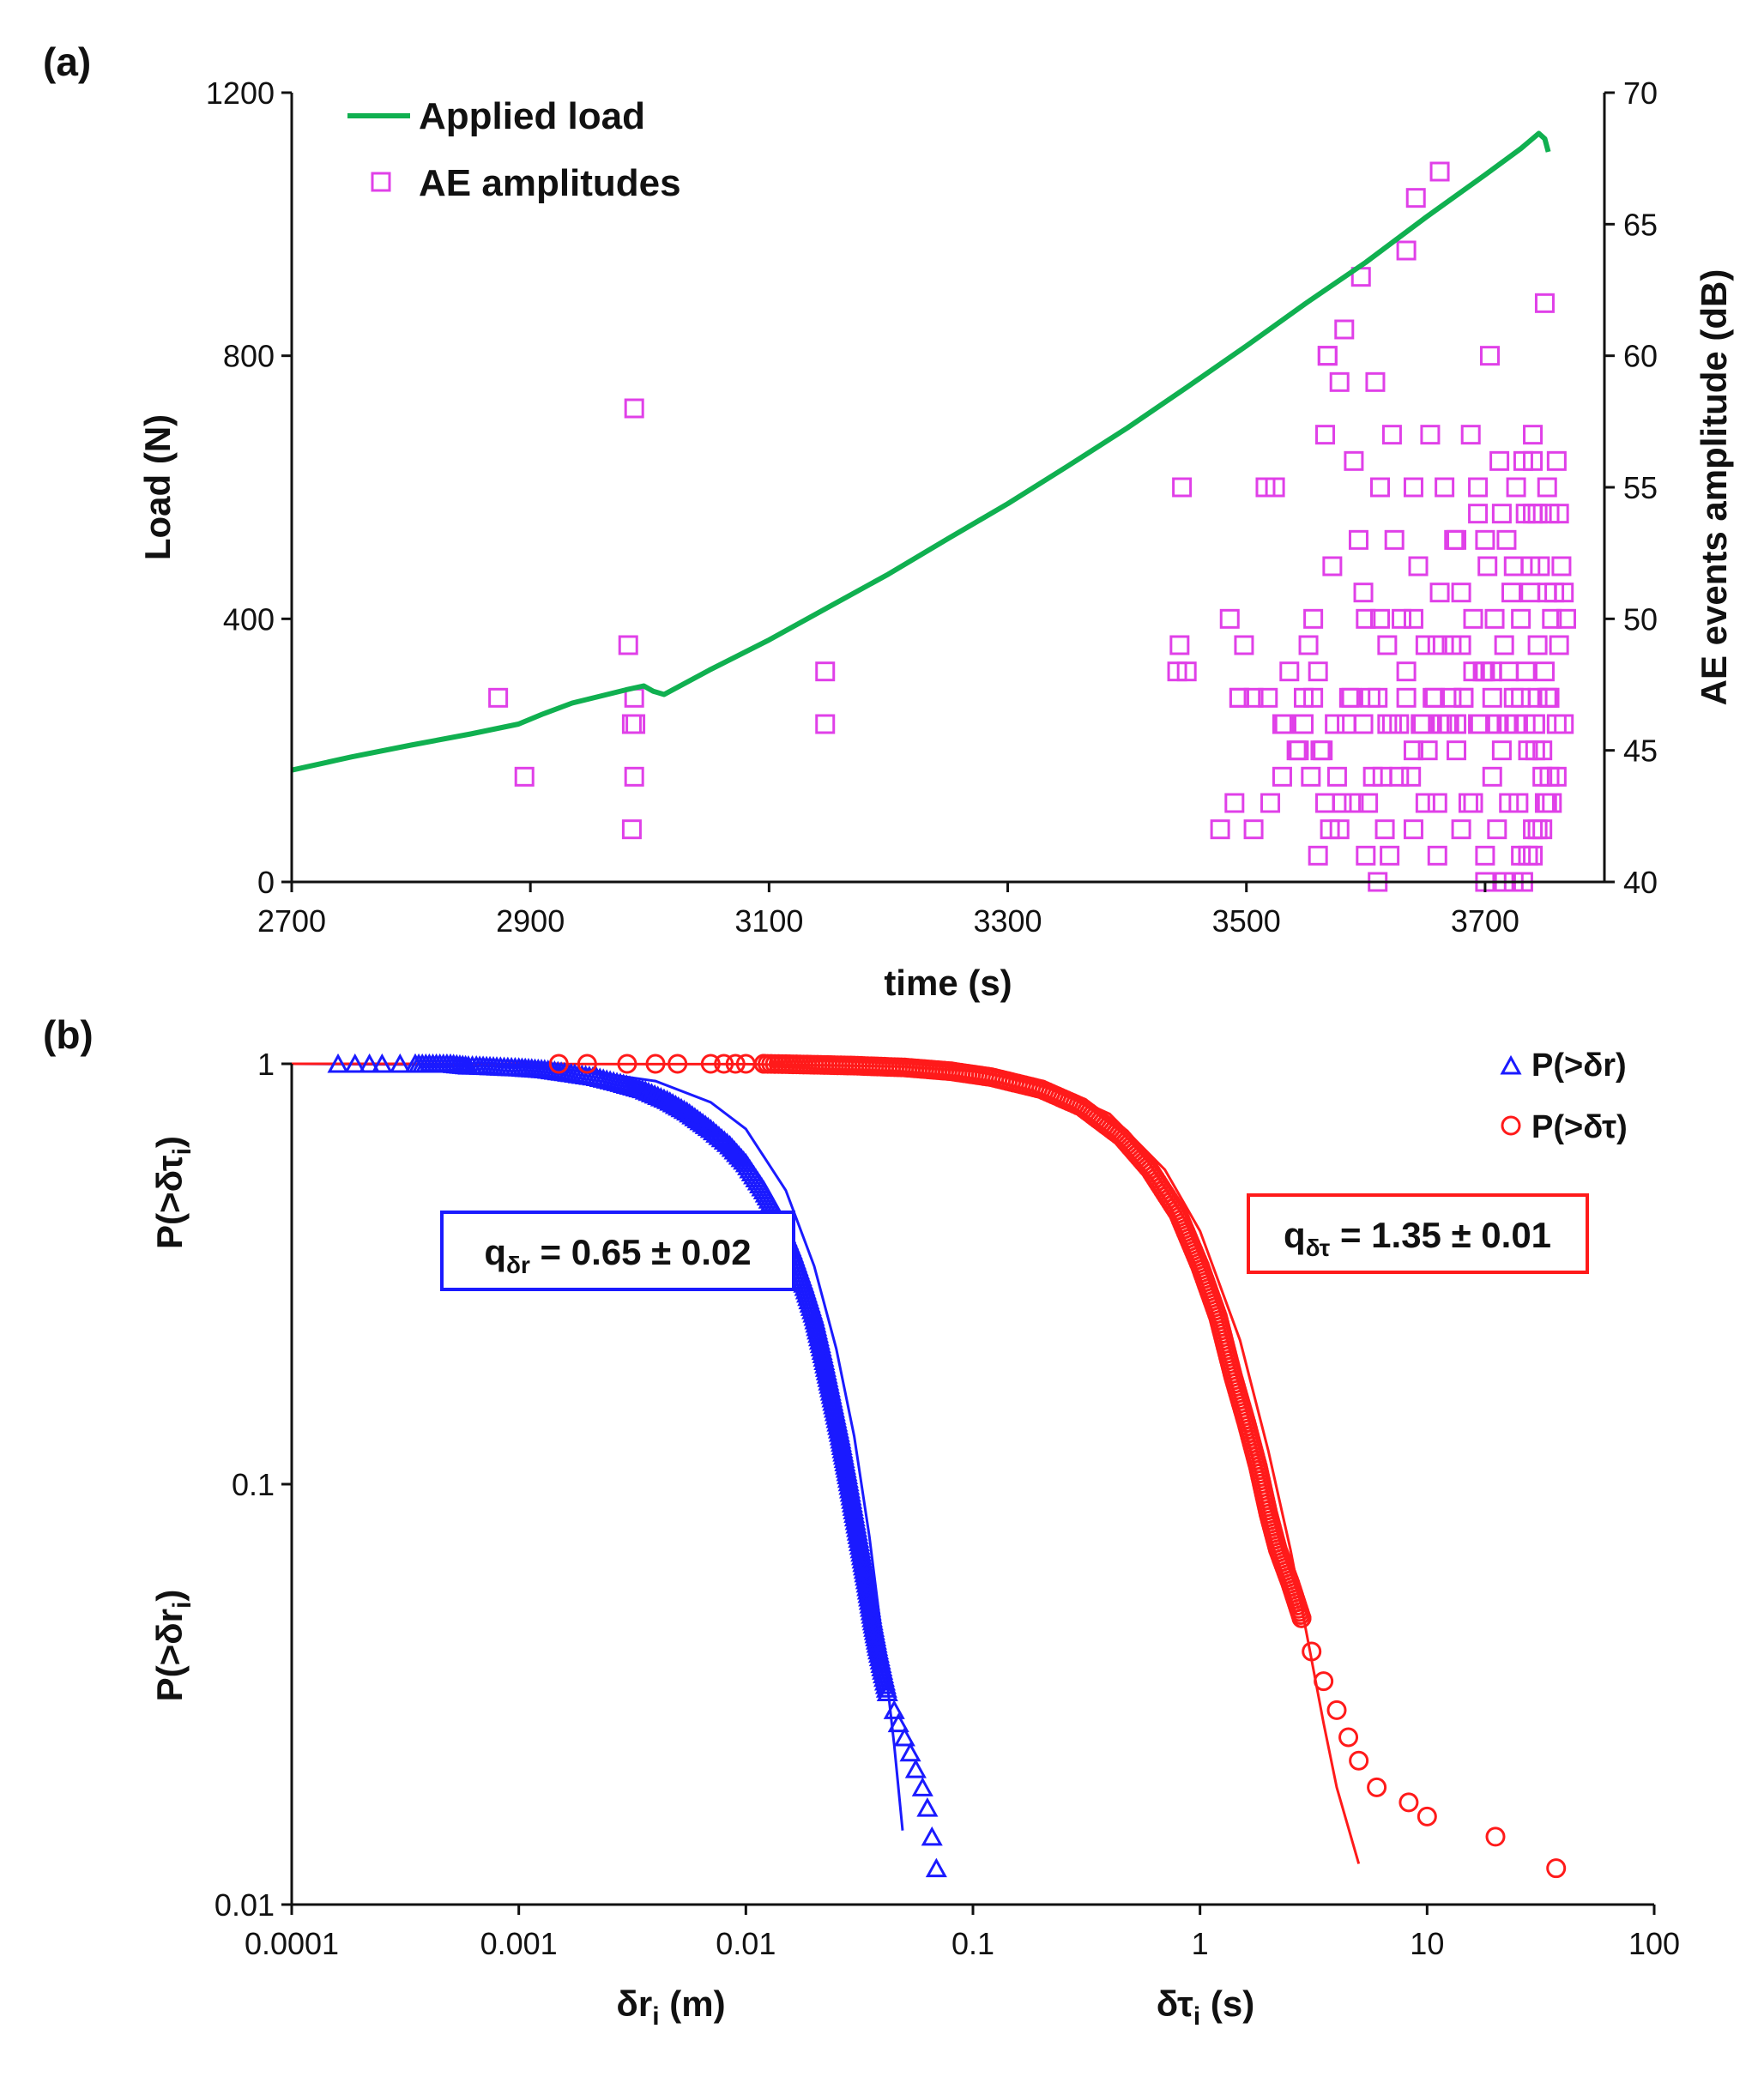  Describe the element at coordinates (249, 487) in the screenshot. I see `panel-a-left-y-ticks: 0 400 800 1200` at that location.